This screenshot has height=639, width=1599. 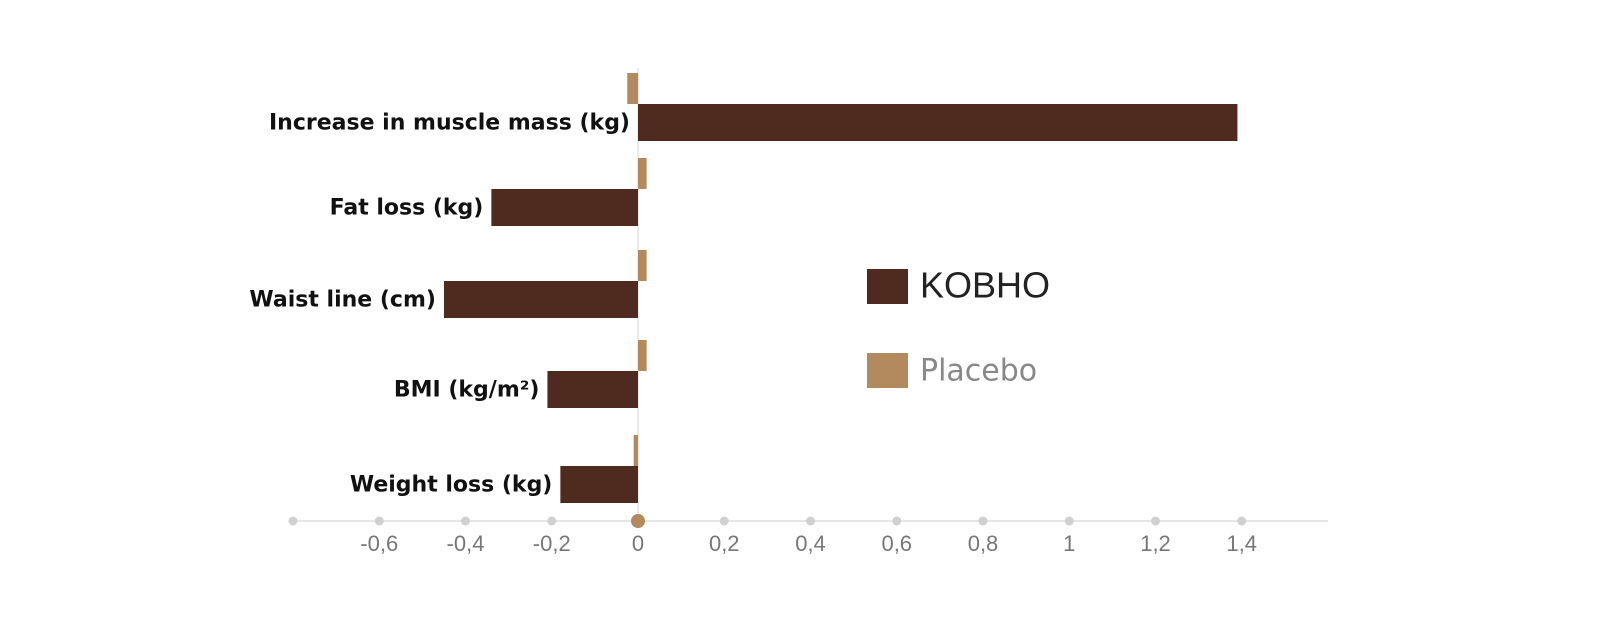 I want to click on x-tick-label: -0,6, so click(x=379, y=543).